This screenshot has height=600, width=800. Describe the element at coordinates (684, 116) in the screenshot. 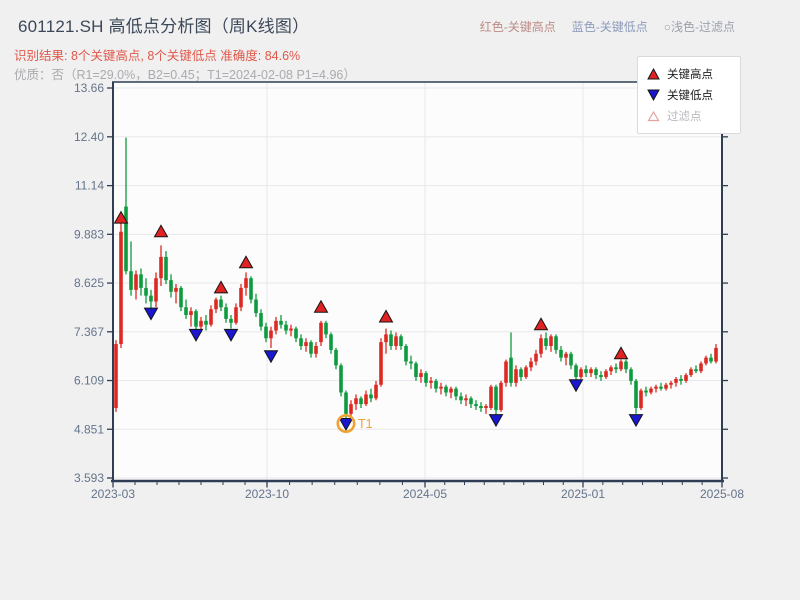

I see `legend-filtered-label: 过滤点` at that location.